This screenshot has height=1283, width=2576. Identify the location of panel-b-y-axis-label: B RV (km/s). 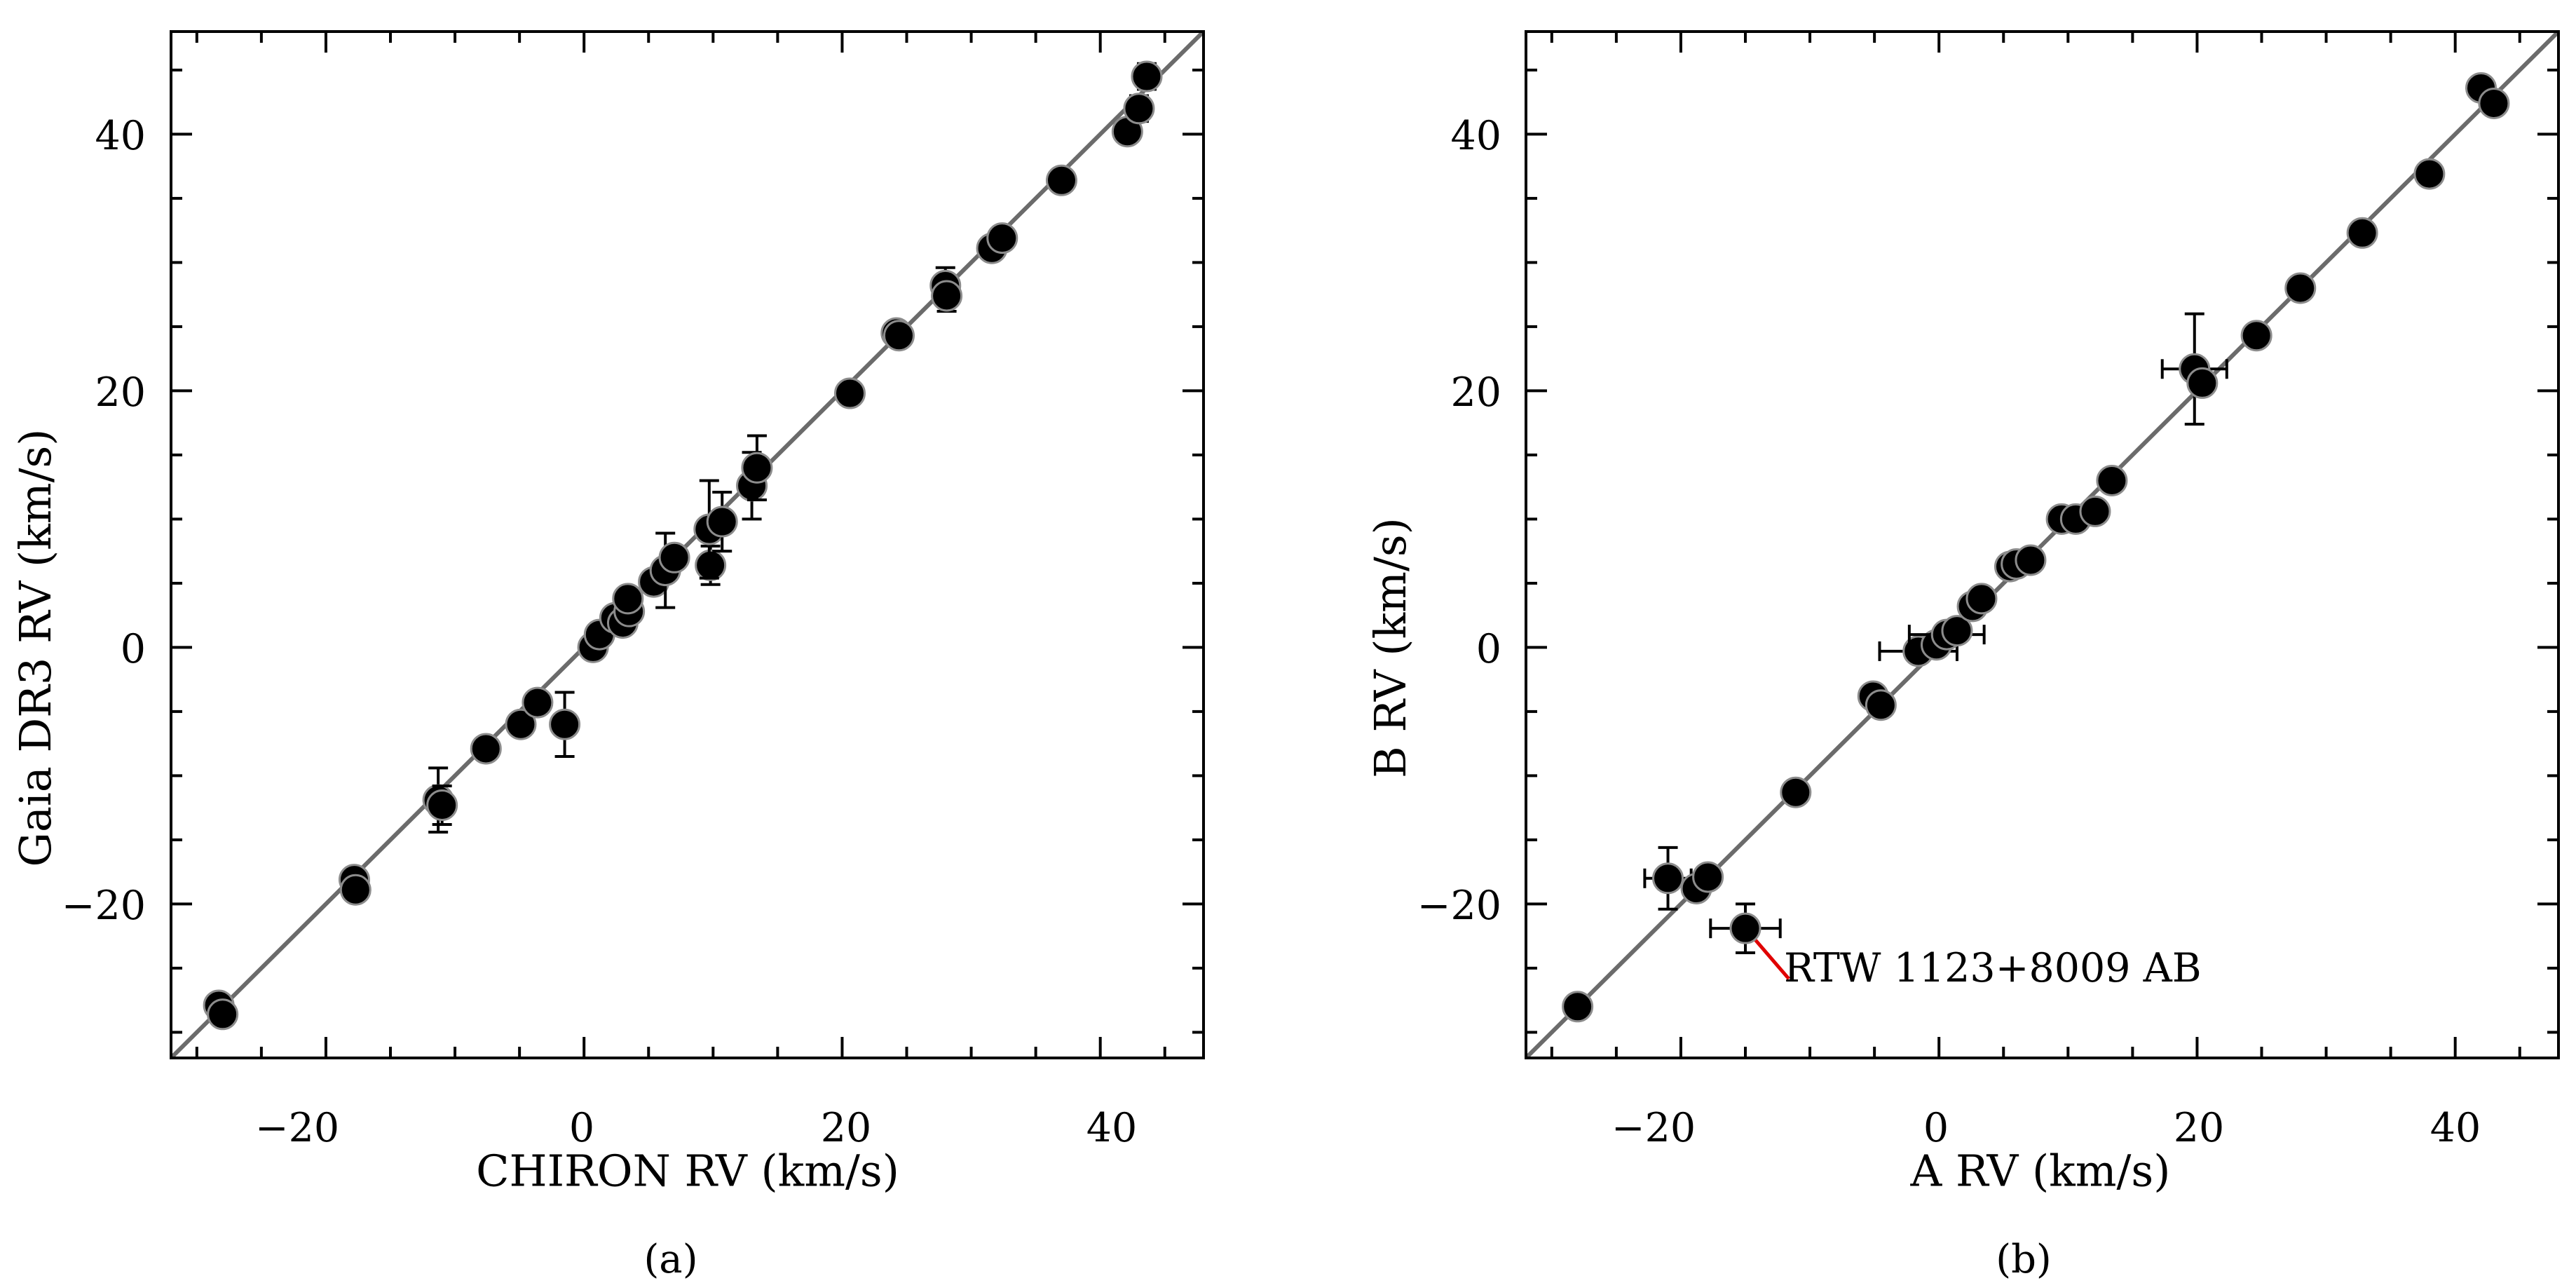
(1390, 647).